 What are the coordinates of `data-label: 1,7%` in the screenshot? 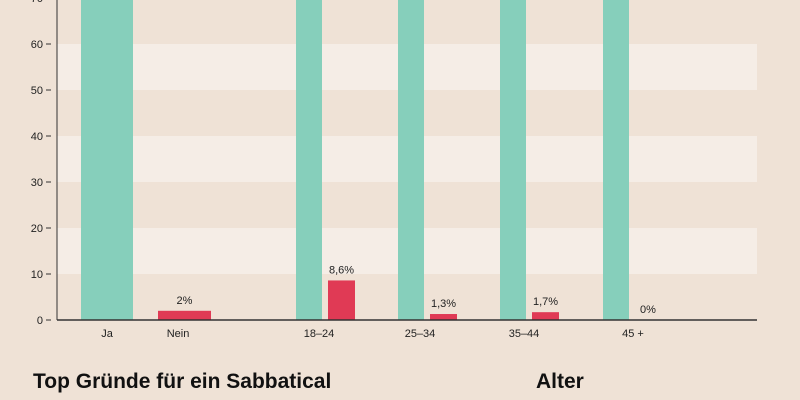 It's located at (545, 302).